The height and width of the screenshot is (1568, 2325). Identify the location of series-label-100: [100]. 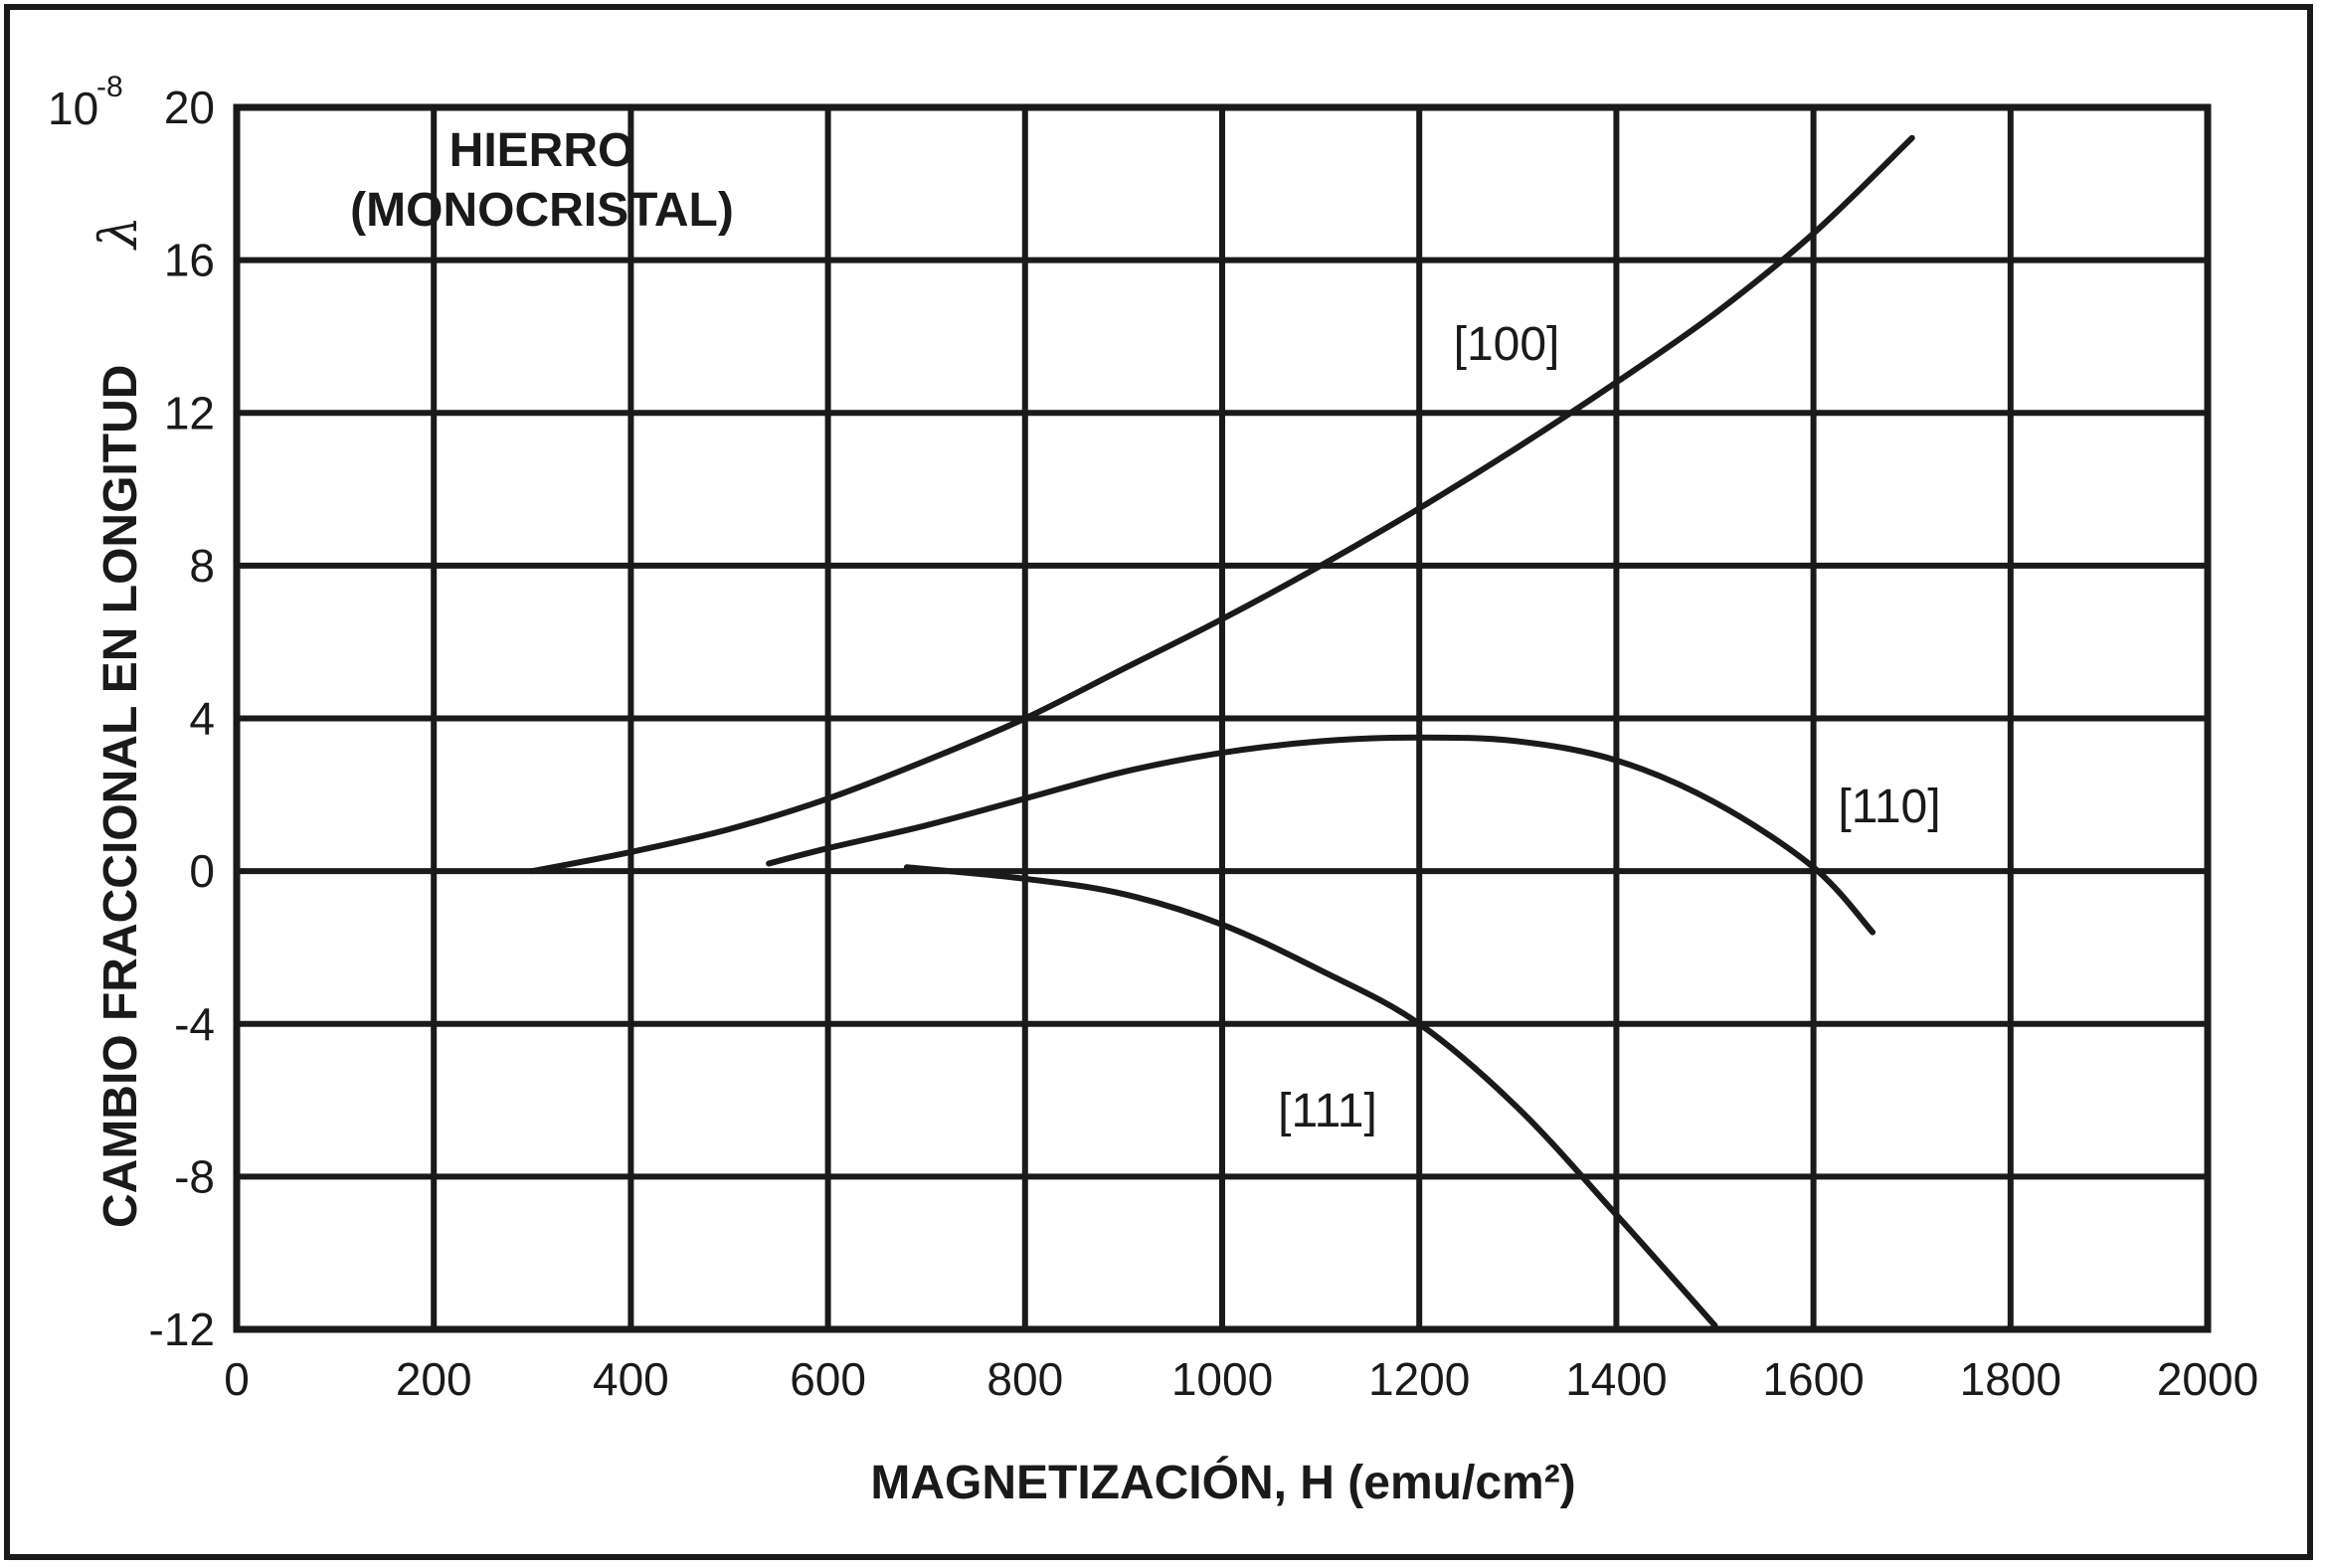
(1507, 345).